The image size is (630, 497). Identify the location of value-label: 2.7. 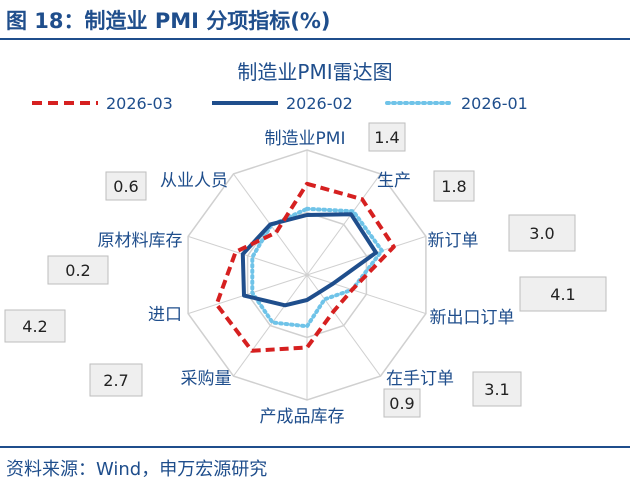
(115, 380).